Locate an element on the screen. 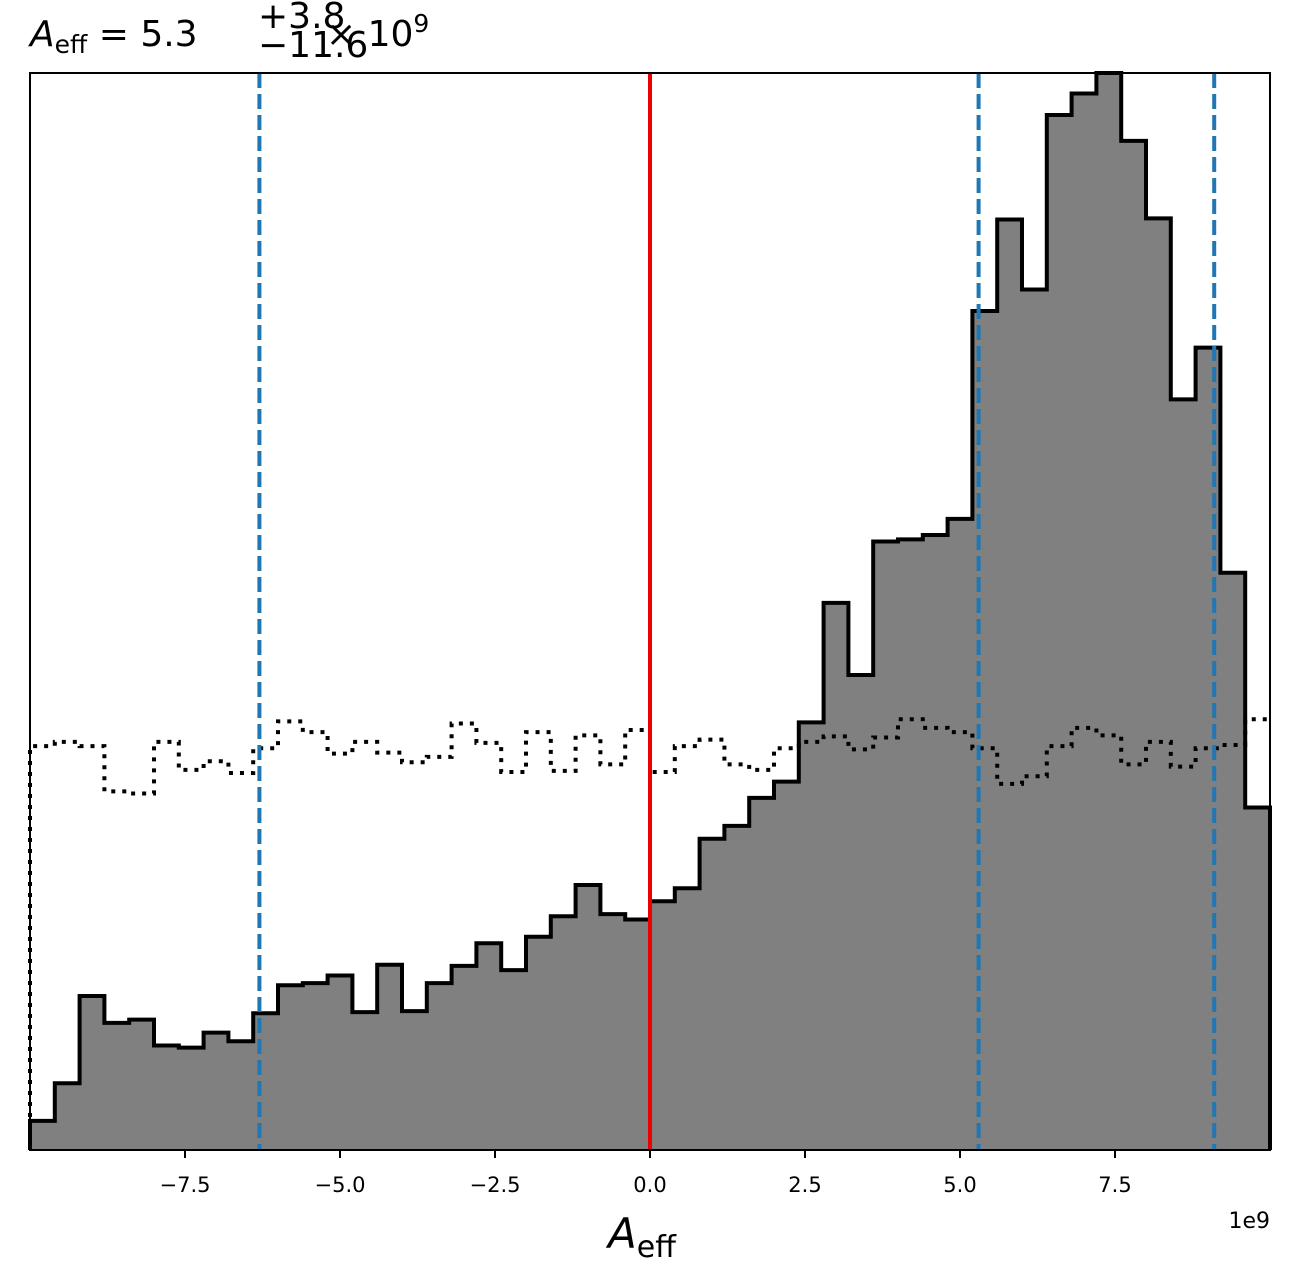 This screenshot has height=1278, width=1289. title-multiplier: × 10⁹ is located at coordinates (377, 32).